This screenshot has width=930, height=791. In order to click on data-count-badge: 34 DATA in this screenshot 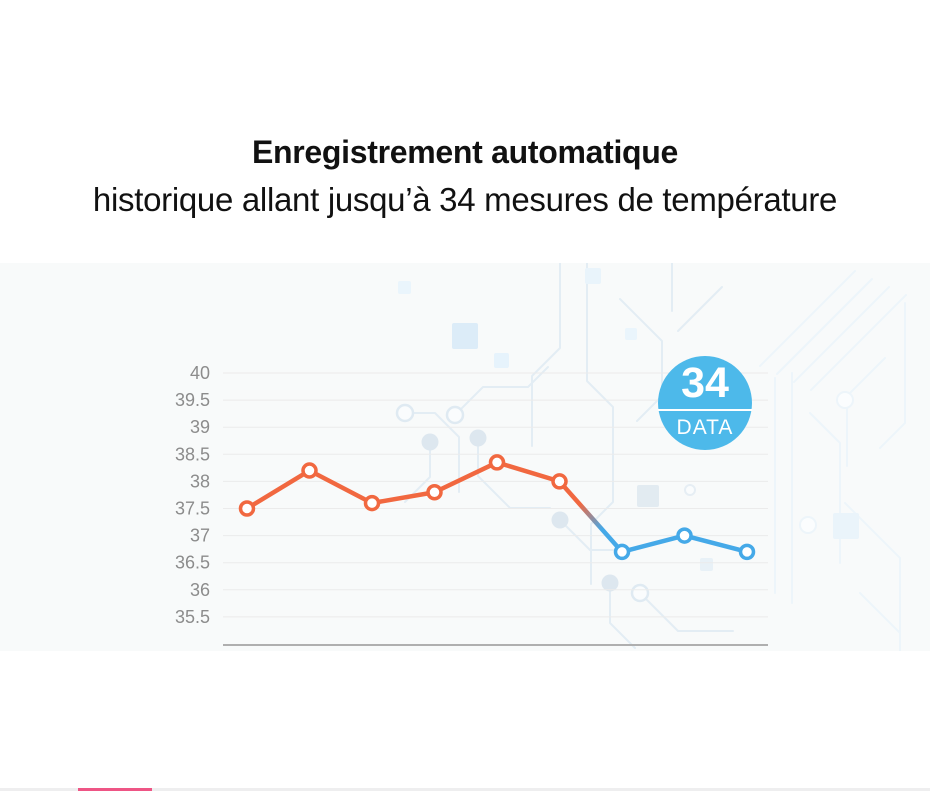, I will do `click(705, 403)`.